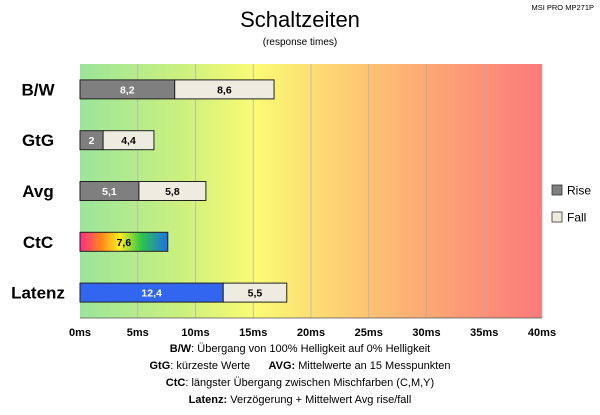 The height and width of the screenshot is (415, 600). I want to click on footer-text-latenz: Verzögerung + Mittelwert Avg rise/fall, so click(319, 400).